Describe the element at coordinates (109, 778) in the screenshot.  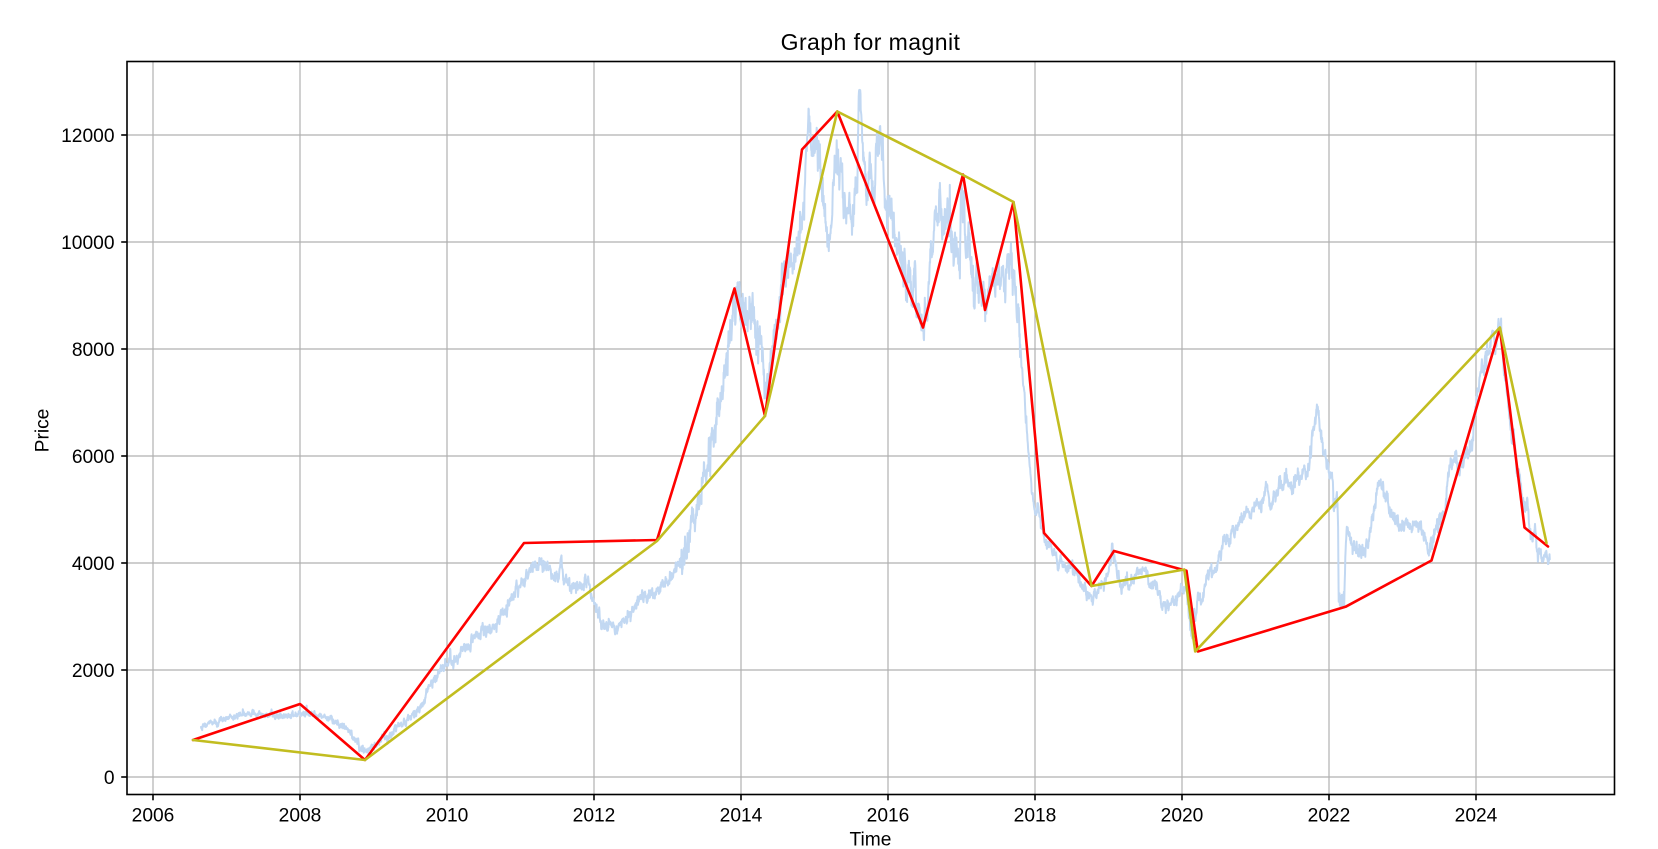
I see `svg-text: 0` at that location.